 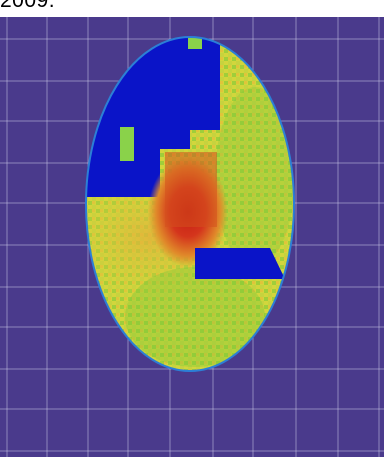 What do you see at coordinates (254, 177) in the screenshot?
I see `green-zone-right` at bounding box center [254, 177].